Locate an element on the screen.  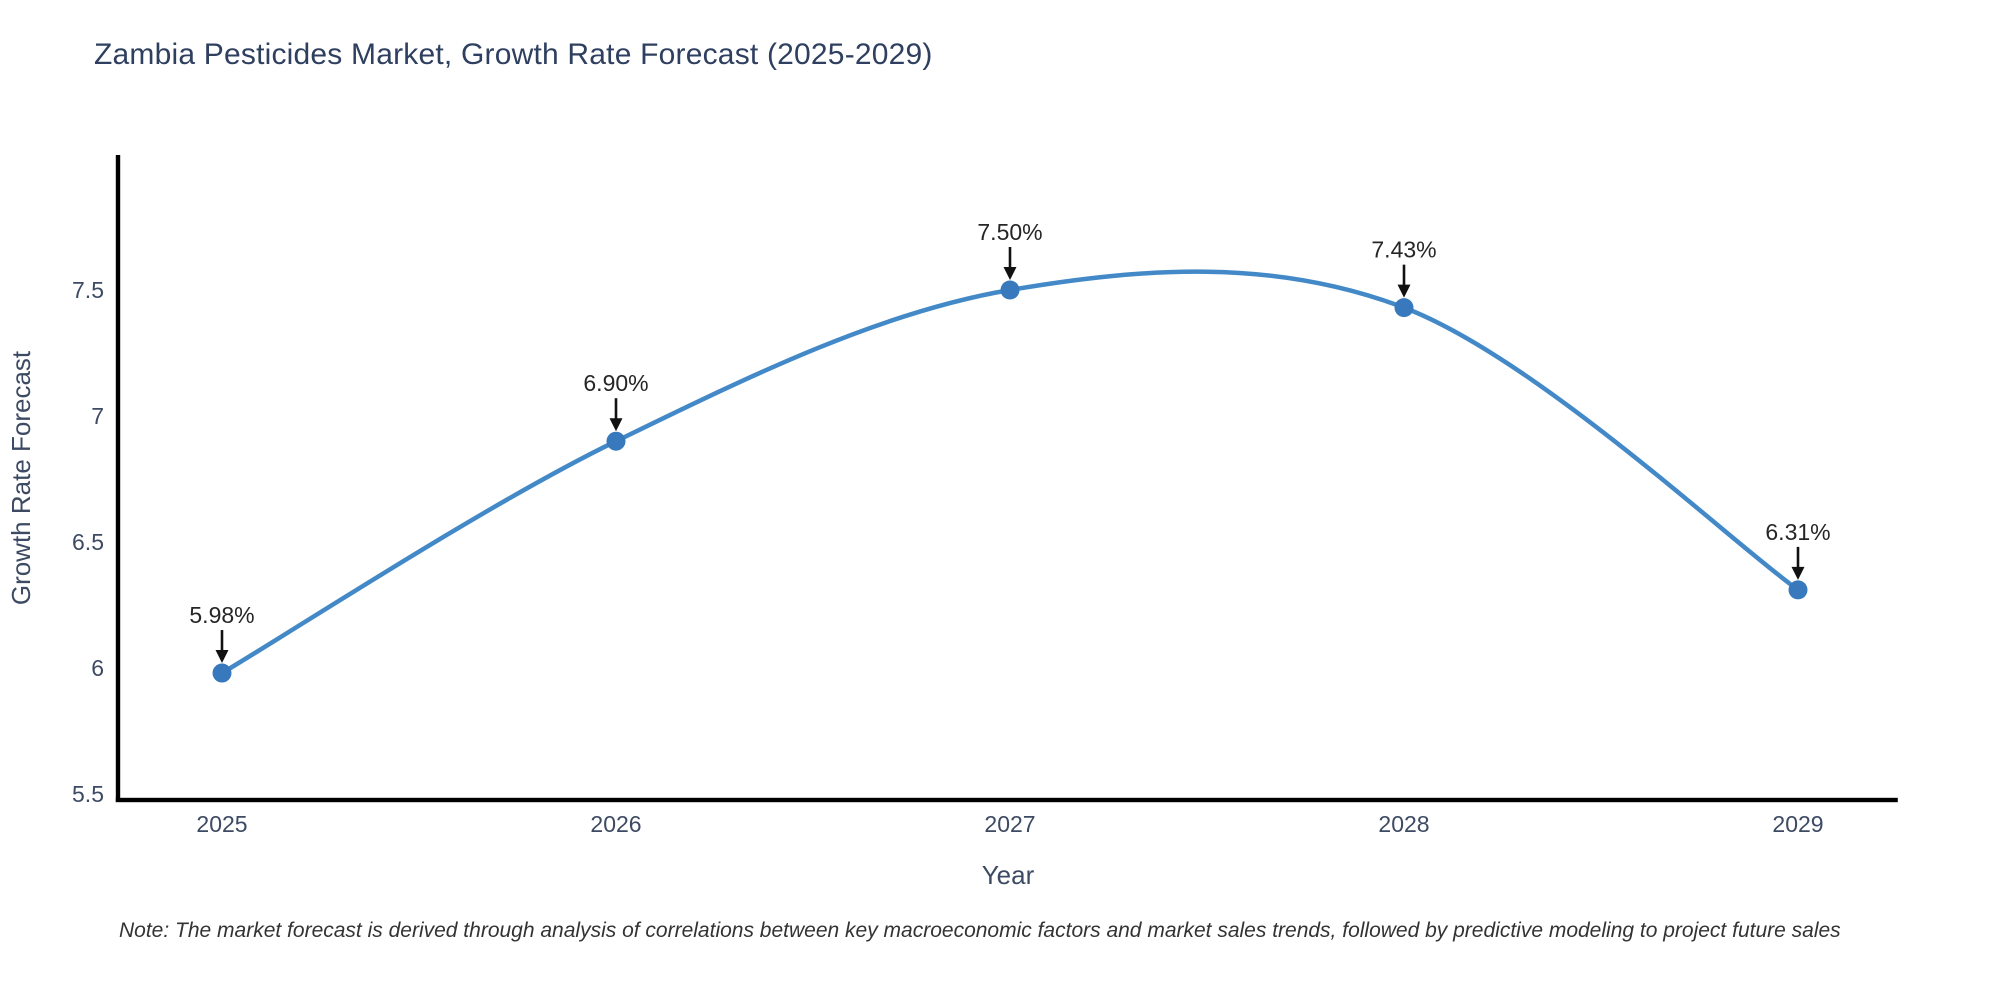
y-tick-label: 5.5 is located at coordinates (88, 794).